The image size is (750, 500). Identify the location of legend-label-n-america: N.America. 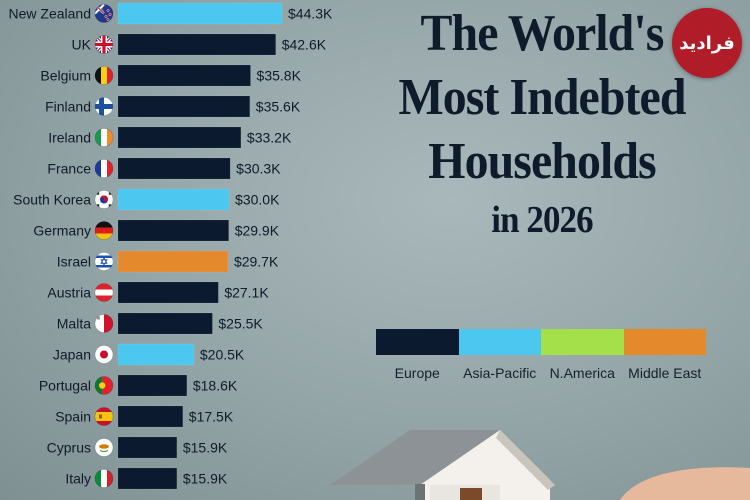
(582, 373).